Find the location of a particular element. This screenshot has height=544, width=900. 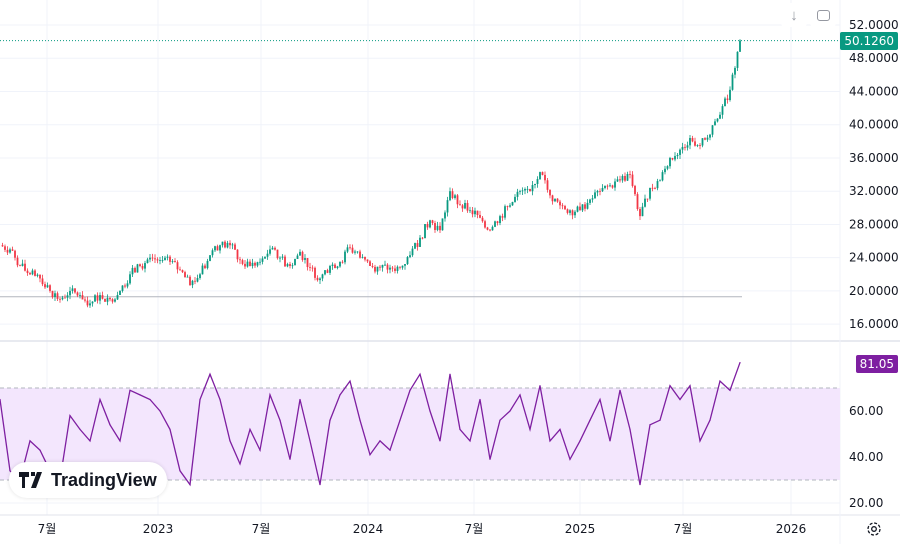

time-tick-label: 2025 is located at coordinates (580, 529).